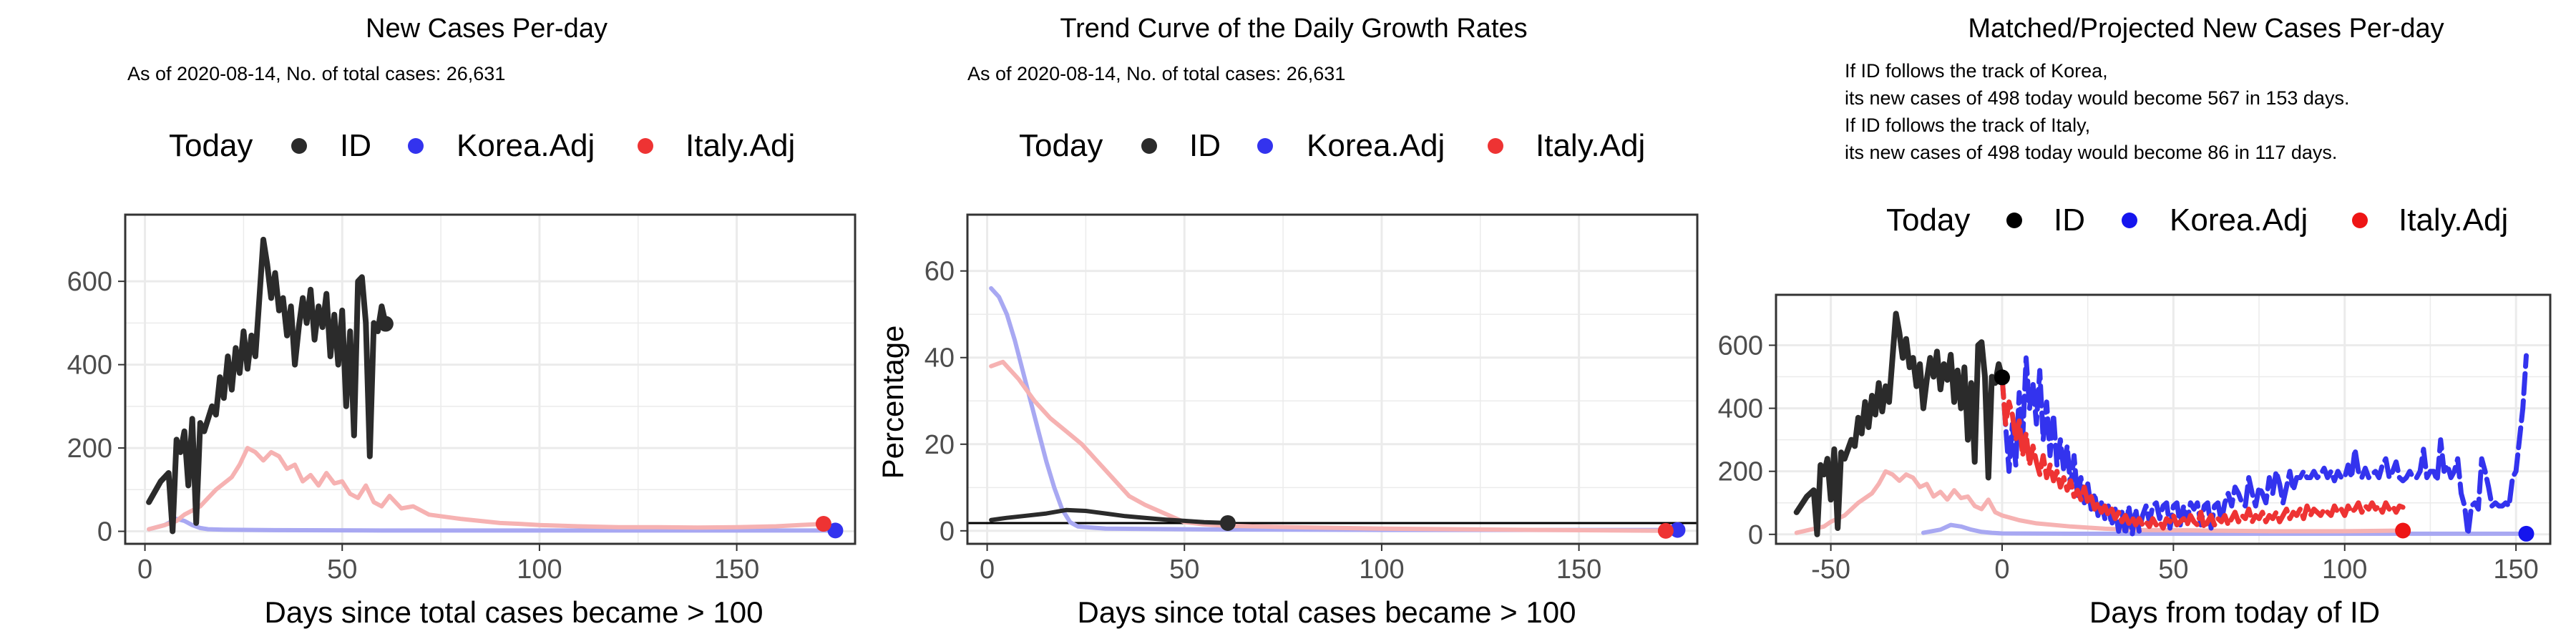  I want to click on annotation-line: If ID follows the track of Korea,, so click(1976, 71).